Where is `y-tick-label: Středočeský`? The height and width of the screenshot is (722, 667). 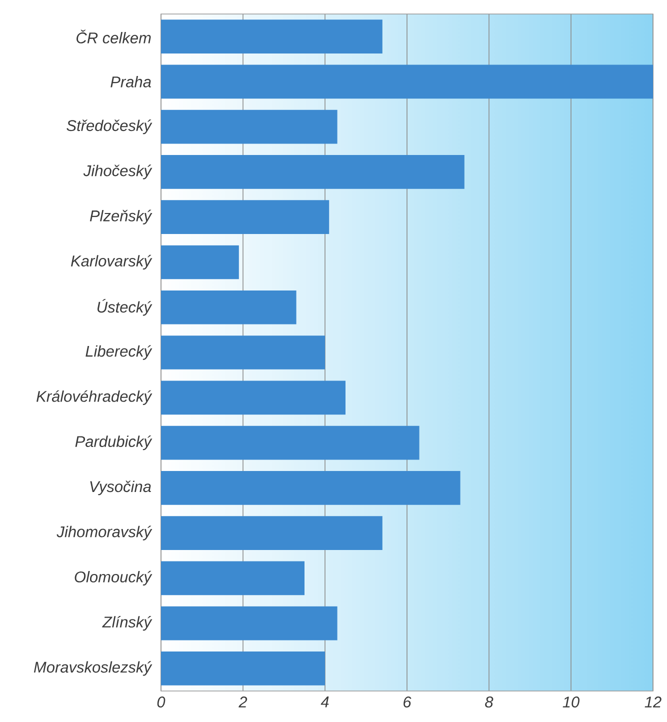 y-tick-label: Středočeský is located at coordinates (109, 127).